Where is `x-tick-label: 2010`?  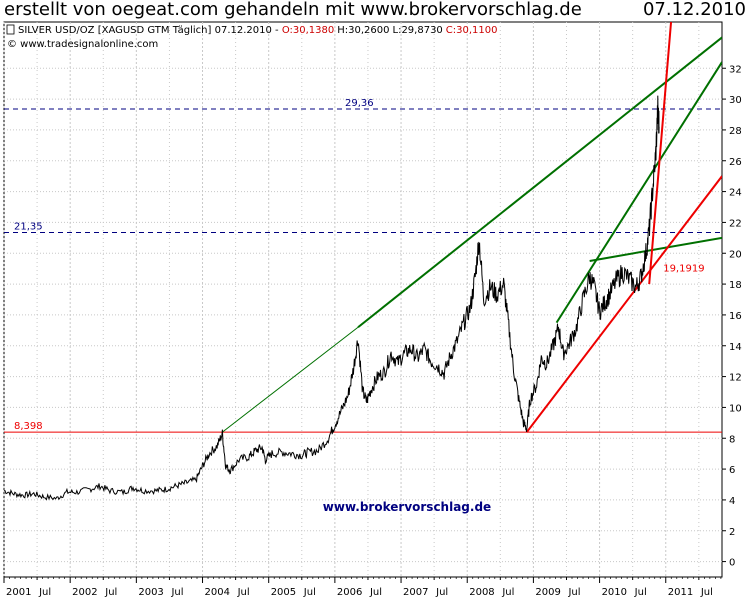 x-tick-label: 2010 is located at coordinates (614, 592).